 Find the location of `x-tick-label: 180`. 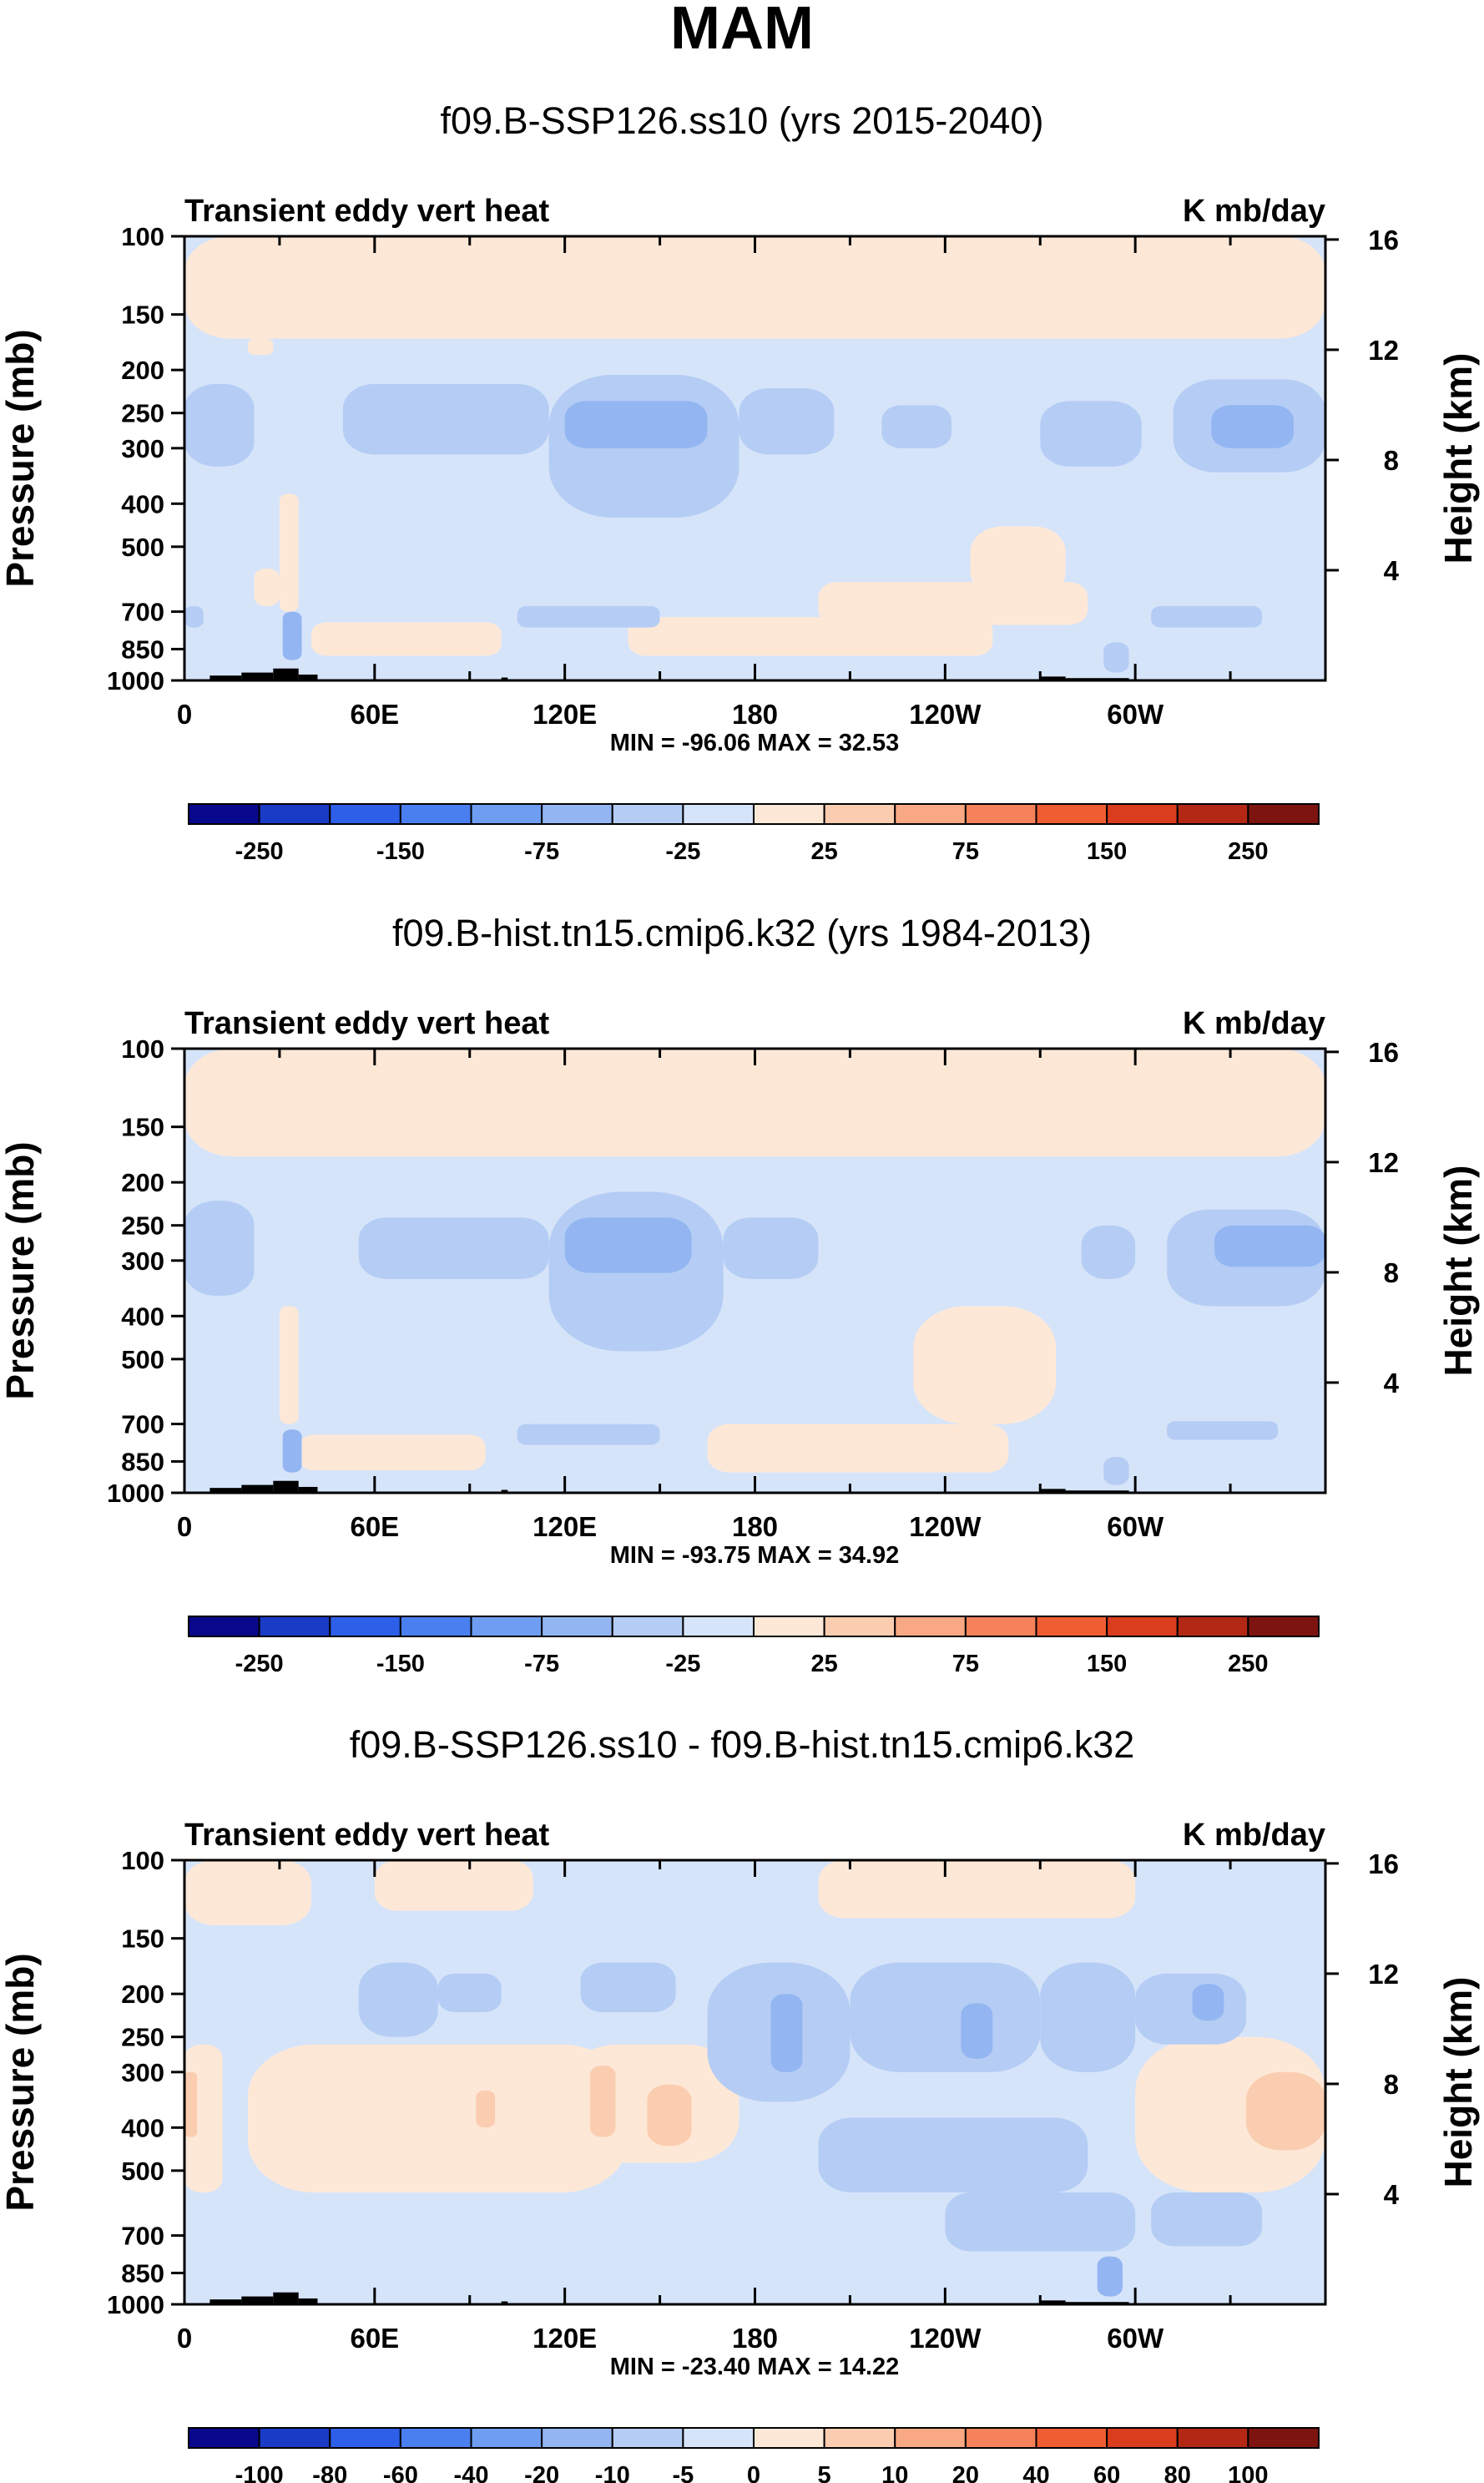

x-tick-label: 180 is located at coordinates (755, 1526).